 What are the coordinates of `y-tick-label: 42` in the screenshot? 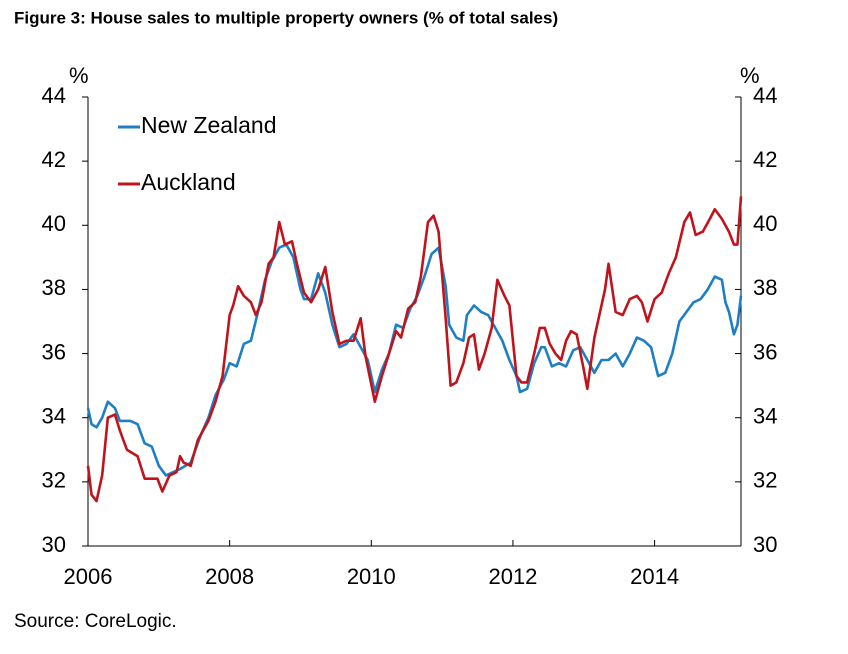 It's located at (54, 159).